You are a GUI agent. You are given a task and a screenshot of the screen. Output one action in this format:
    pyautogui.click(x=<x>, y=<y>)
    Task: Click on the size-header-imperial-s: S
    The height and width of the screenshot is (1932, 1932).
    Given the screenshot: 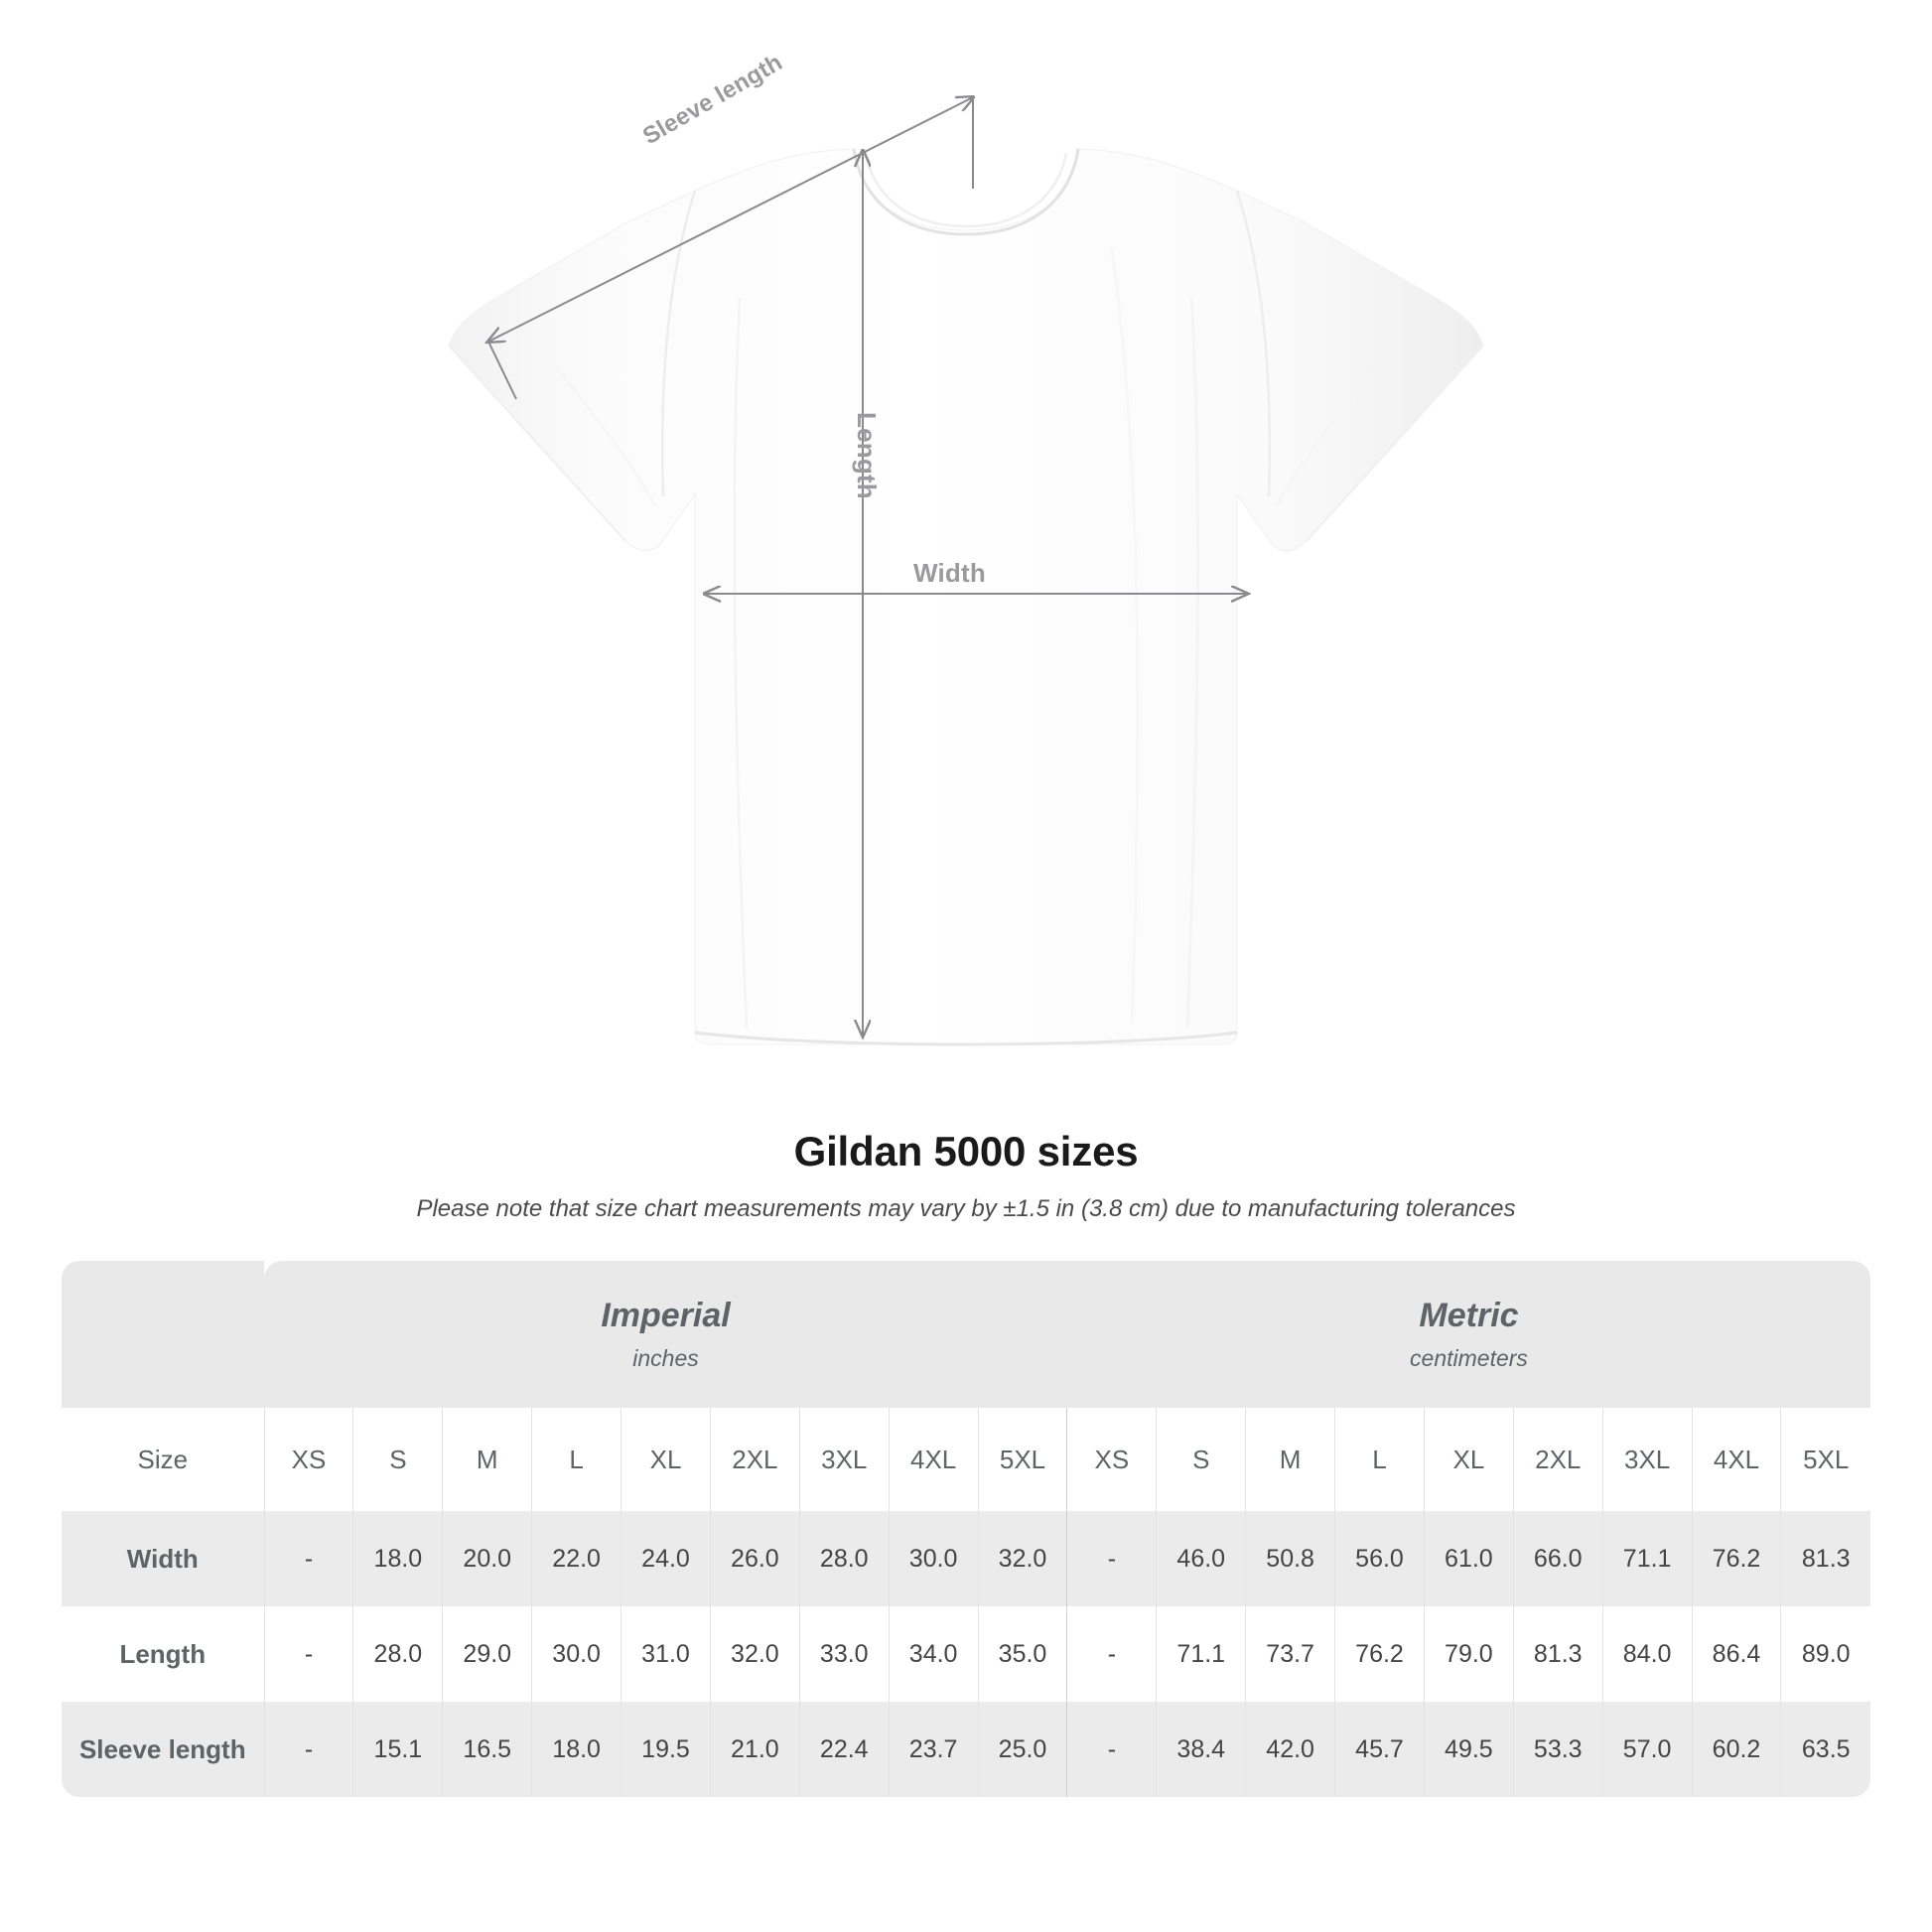 What is the action you would take?
    pyautogui.click(x=397, y=1459)
    